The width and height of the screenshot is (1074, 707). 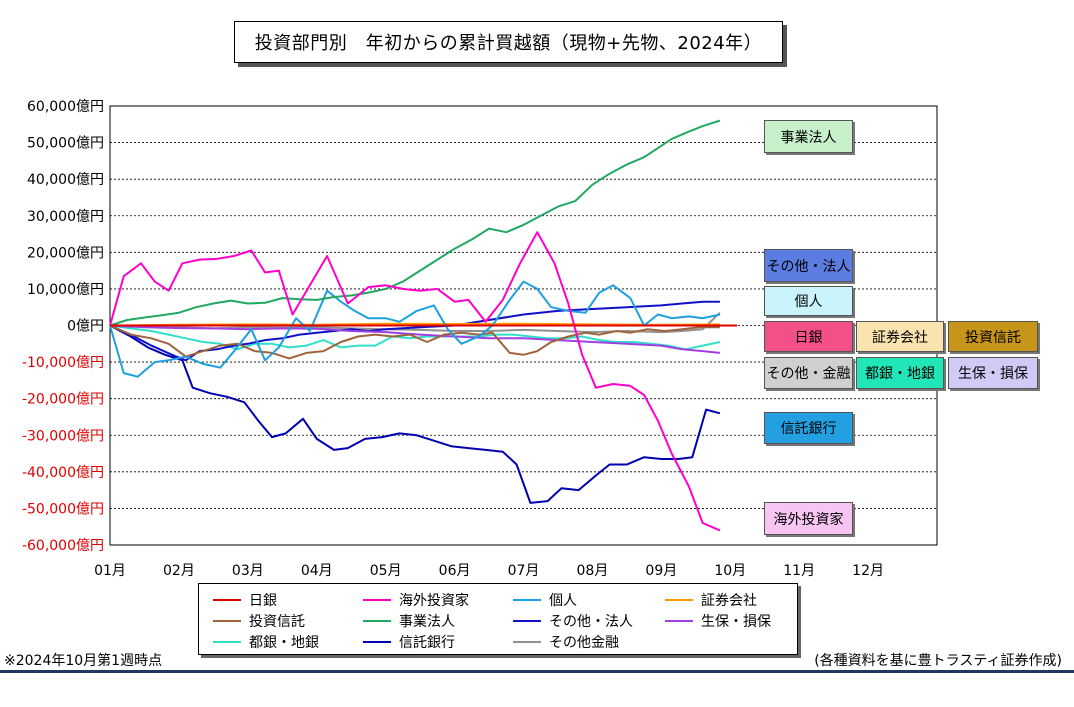 I want to click on series-tag: 生保・損保, so click(x=993, y=373).